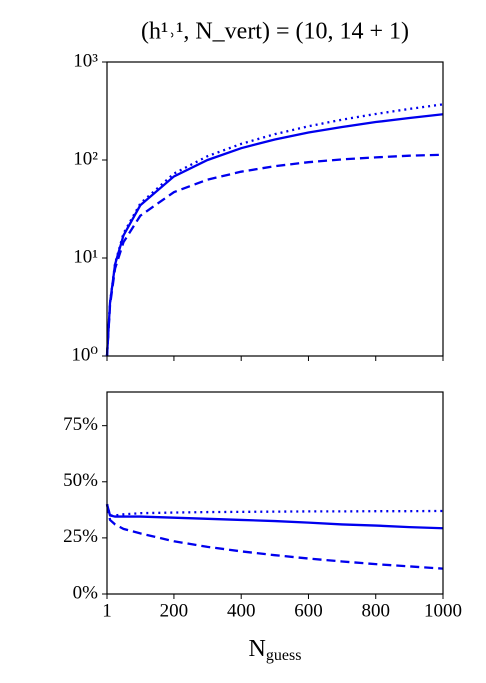 Image resolution: width=486 pixels, height=683 pixels. What do you see at coordinates (375, 610) in the screenshot?
I see `x-tick-label: 800` at bounding box center [375, 610].